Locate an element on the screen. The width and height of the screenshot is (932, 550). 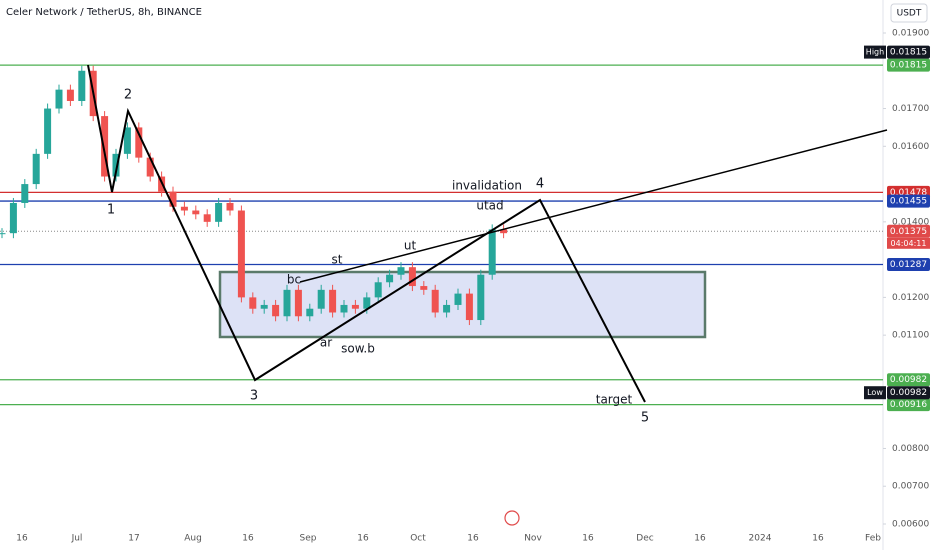
x-tick-label: 17 is located at coordinates (133, 539).